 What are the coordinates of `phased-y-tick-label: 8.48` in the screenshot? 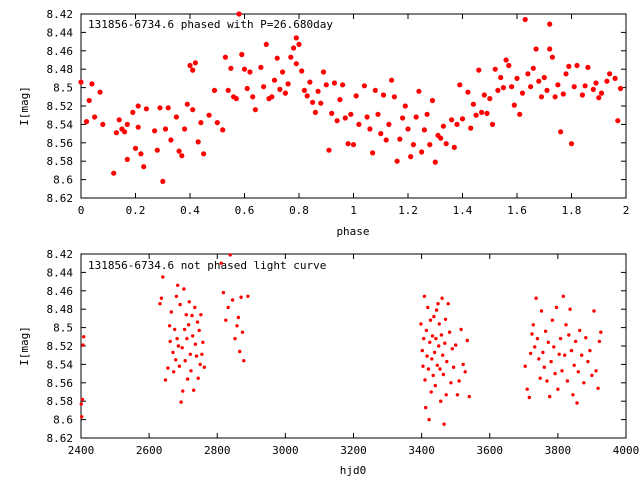 It's located at (60, 69).